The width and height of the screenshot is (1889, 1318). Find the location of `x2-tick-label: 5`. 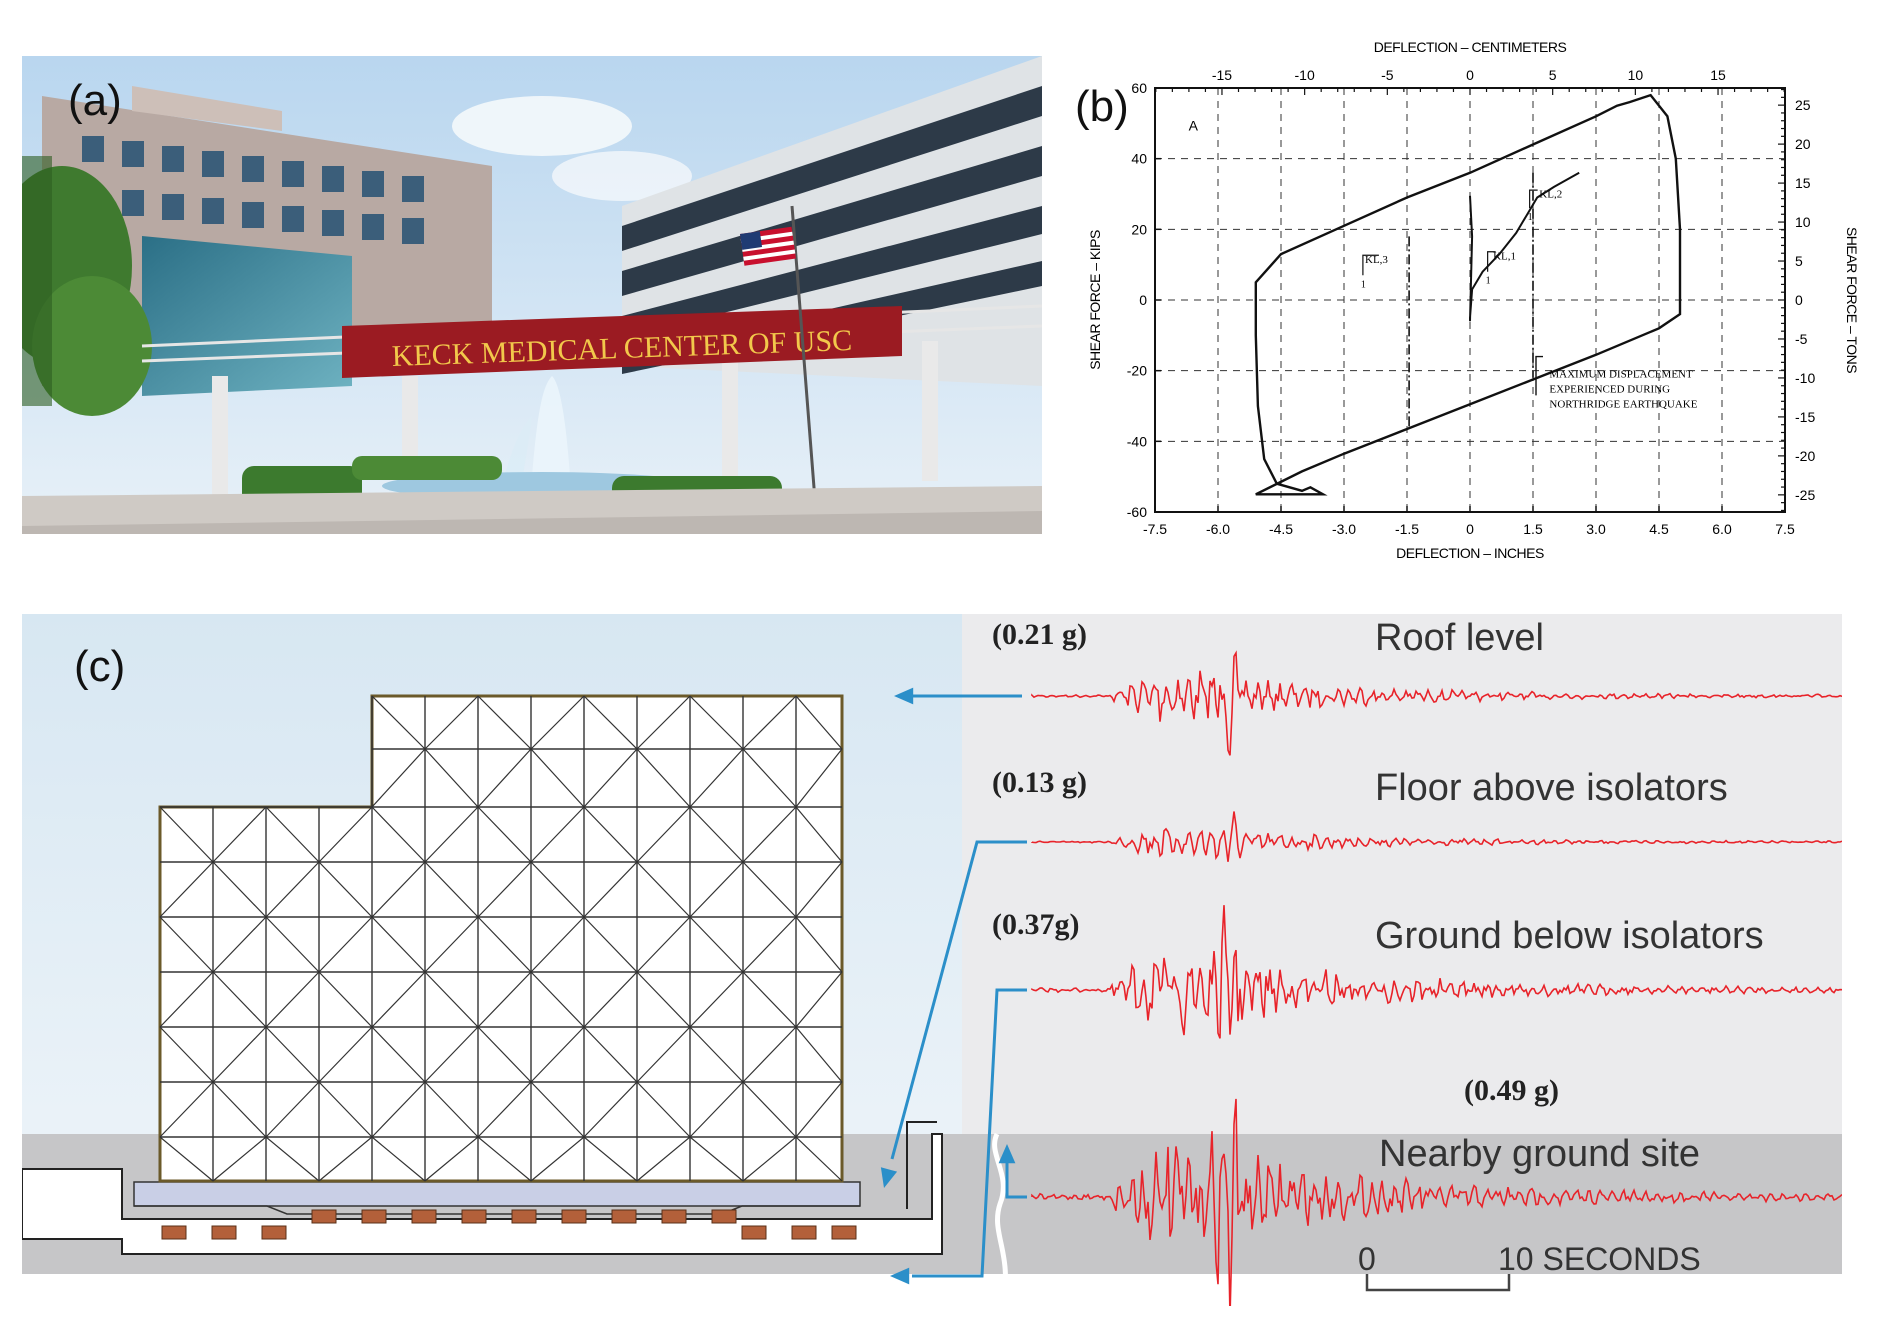

x2-tick-label: 5 is located at coordinates (1553, 75).